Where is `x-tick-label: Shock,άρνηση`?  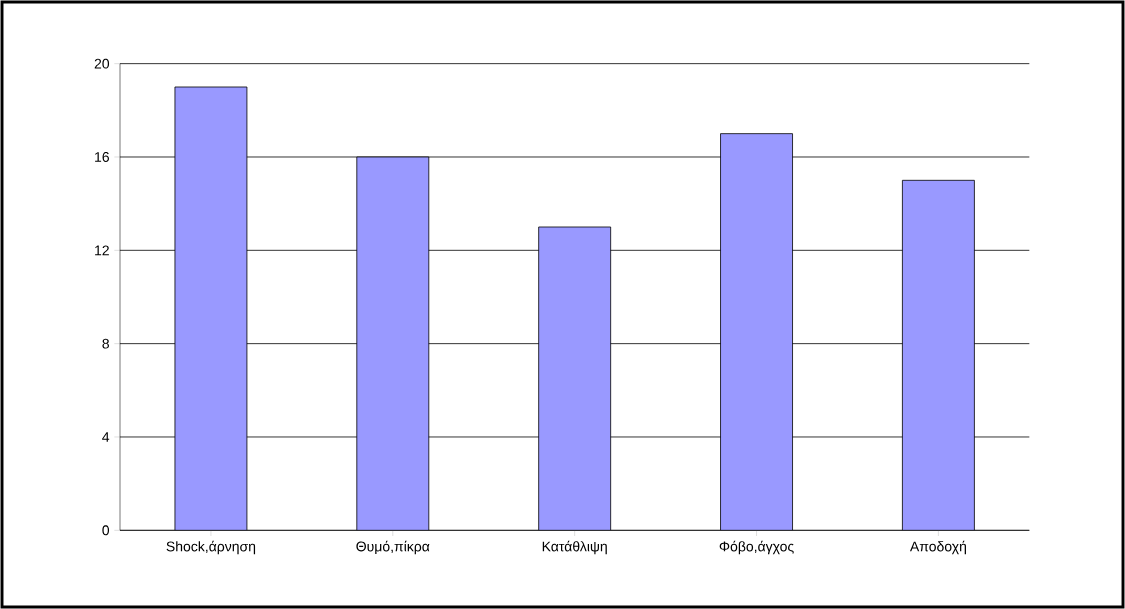
x-tick-label: Shock,άρνηση is located at coordinates (211, 547).